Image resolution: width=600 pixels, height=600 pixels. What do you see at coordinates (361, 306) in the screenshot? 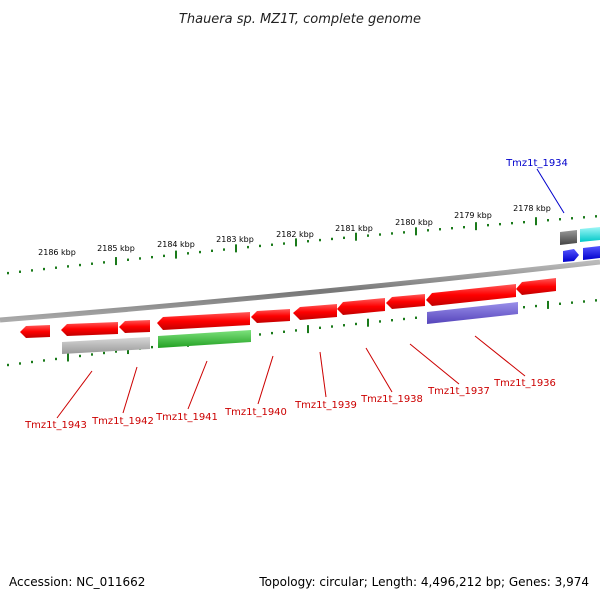
I see `gene-tmz1t-1938` at bounding box center [361, 306].